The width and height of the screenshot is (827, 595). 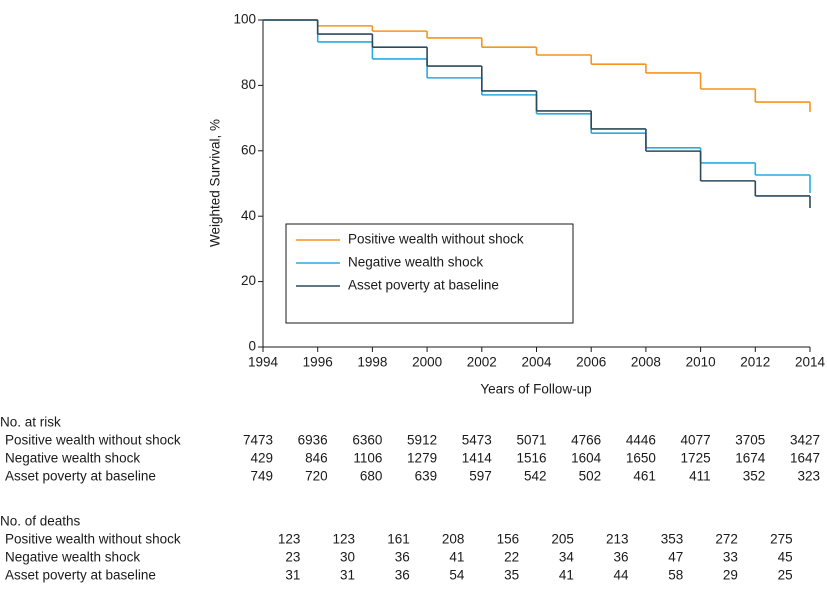 What do you see at coordinates (398, 539) in the screenshot?
I see `table-value: 161` at bounding box center [398, 539].